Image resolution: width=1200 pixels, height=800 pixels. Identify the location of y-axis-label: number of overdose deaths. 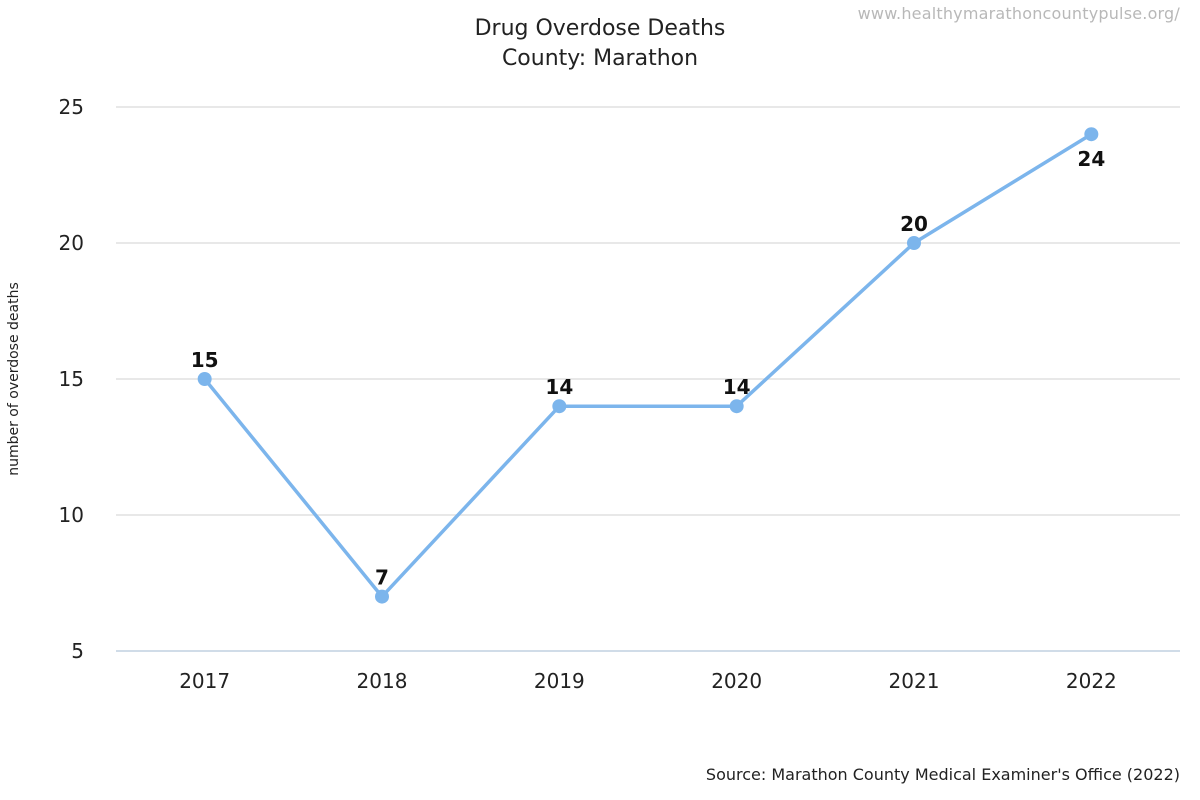
(14, 379).